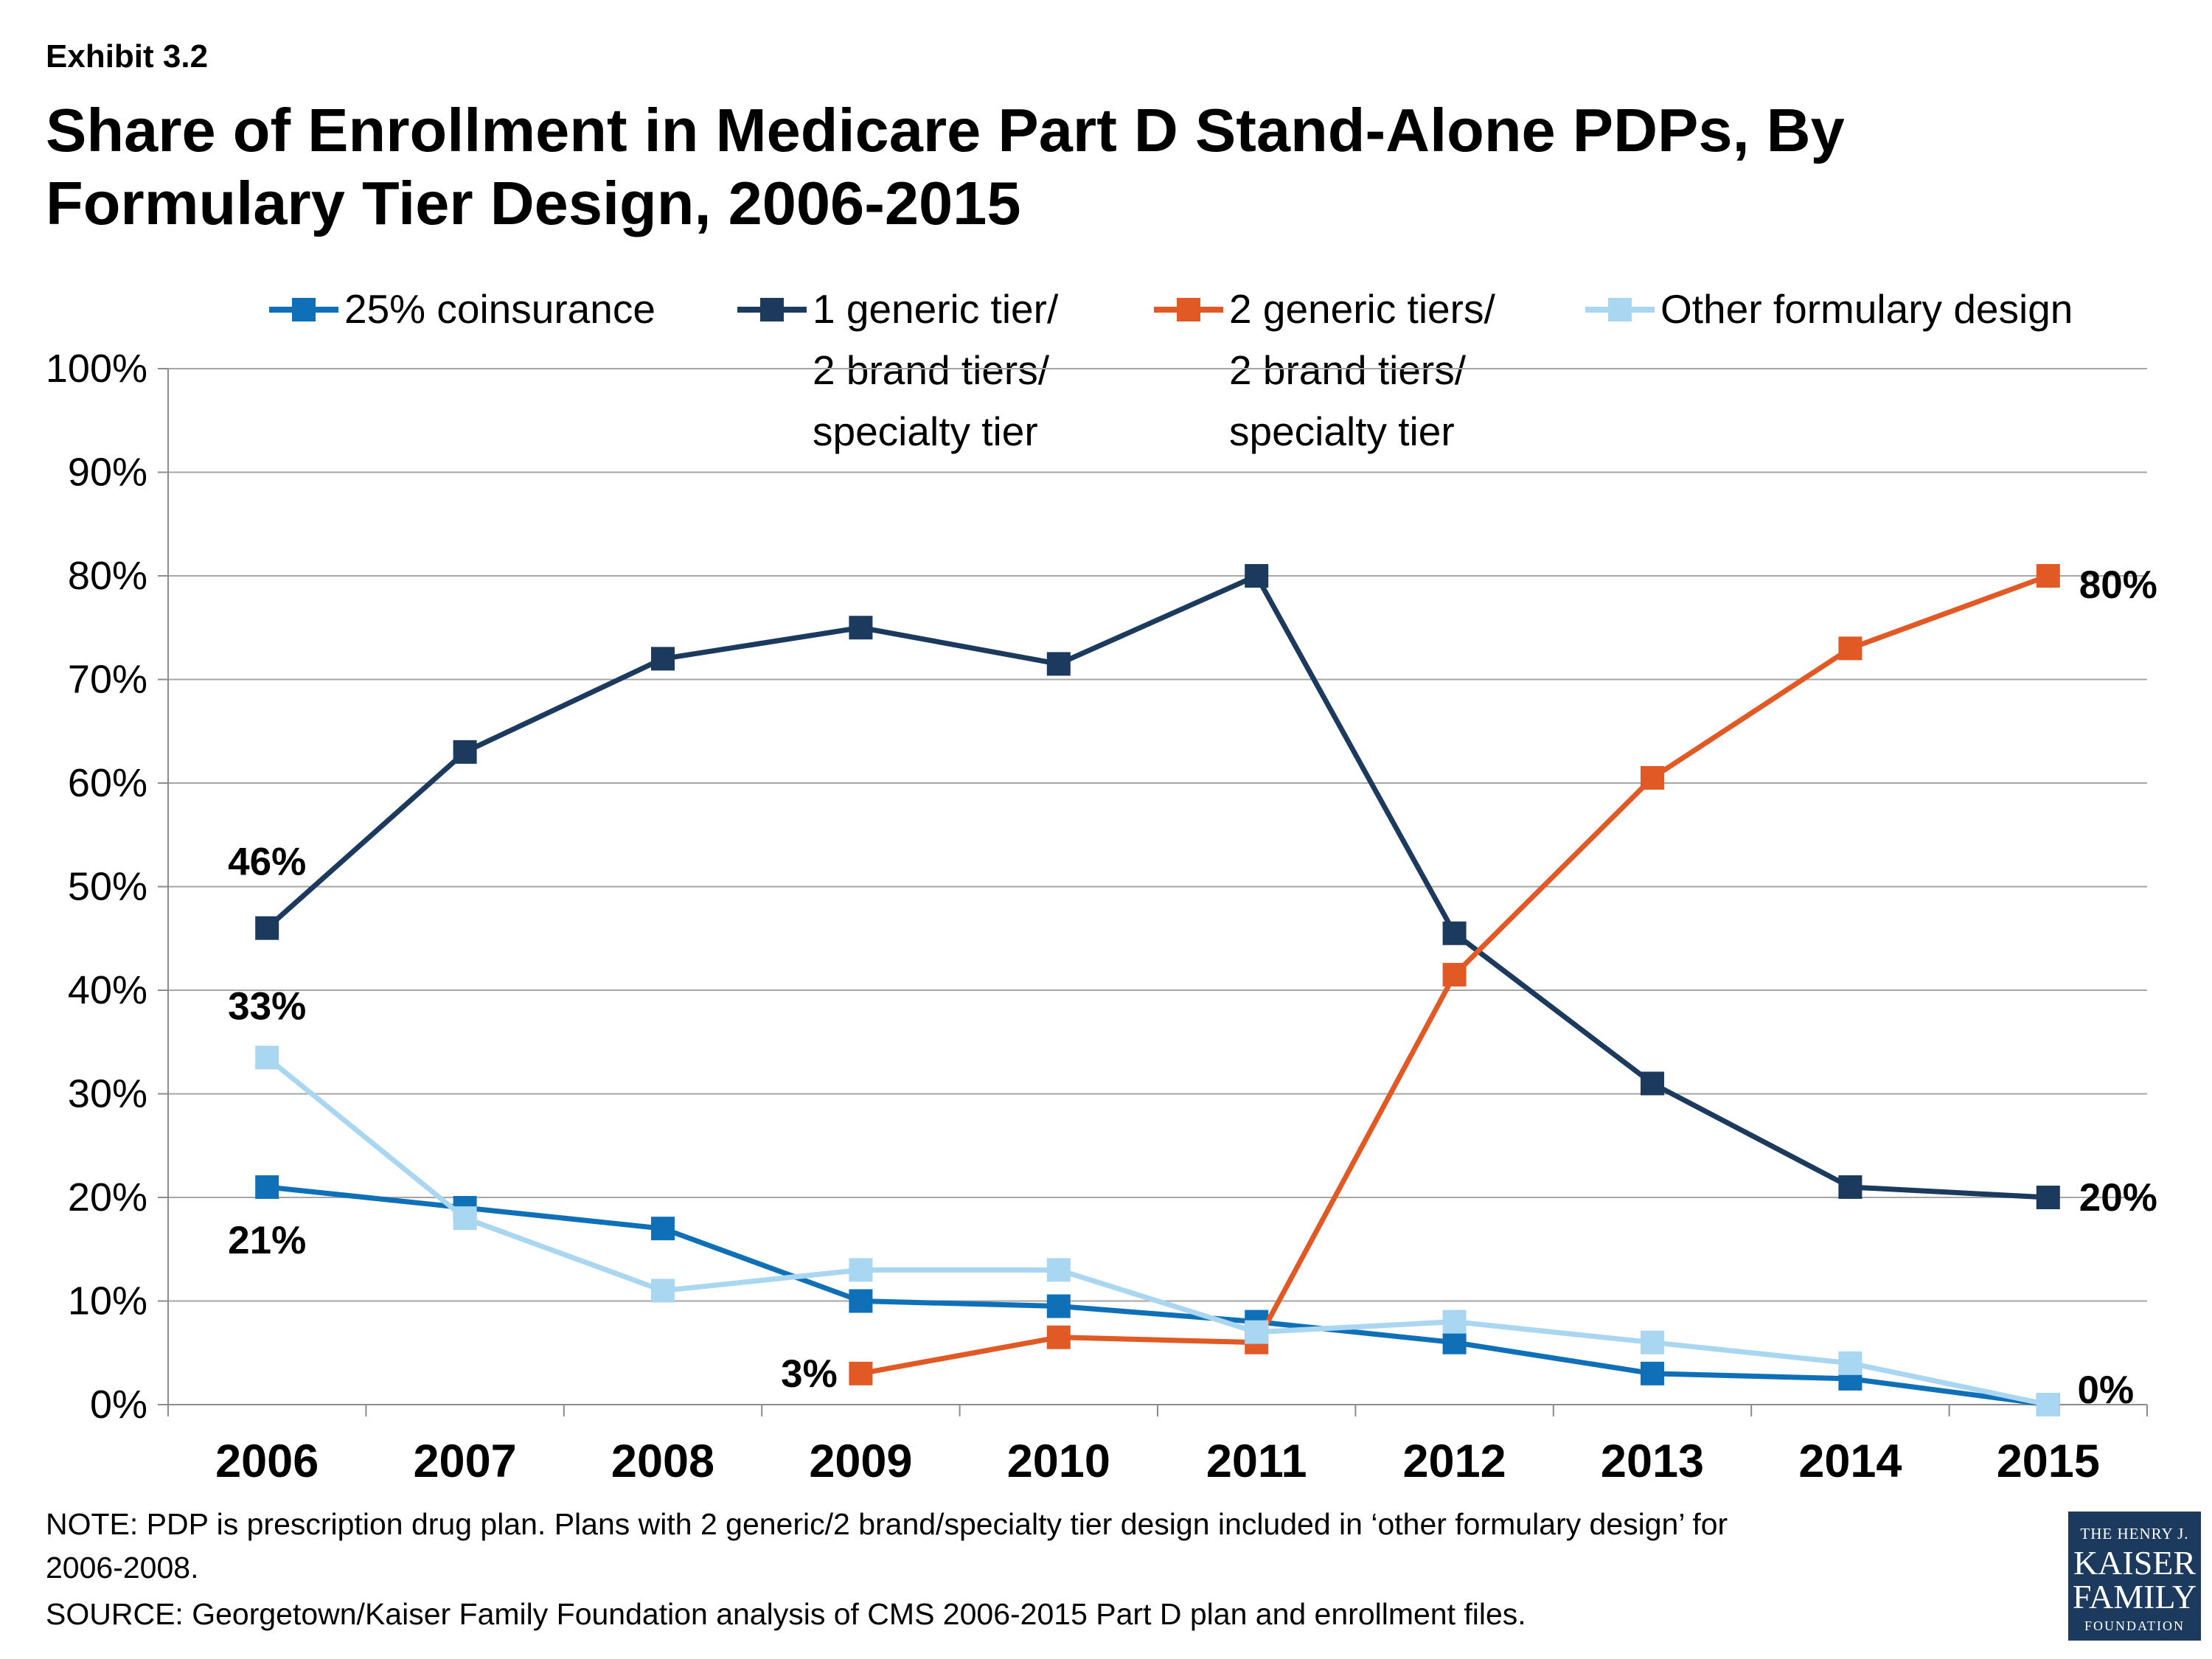 The height and width of the screenshot is (1659, 2212). What do you see at coordinates (1157, 1296) in the screenshot?
I see `series-line-25-coinsurance` at bounding box center [1157, 1296].